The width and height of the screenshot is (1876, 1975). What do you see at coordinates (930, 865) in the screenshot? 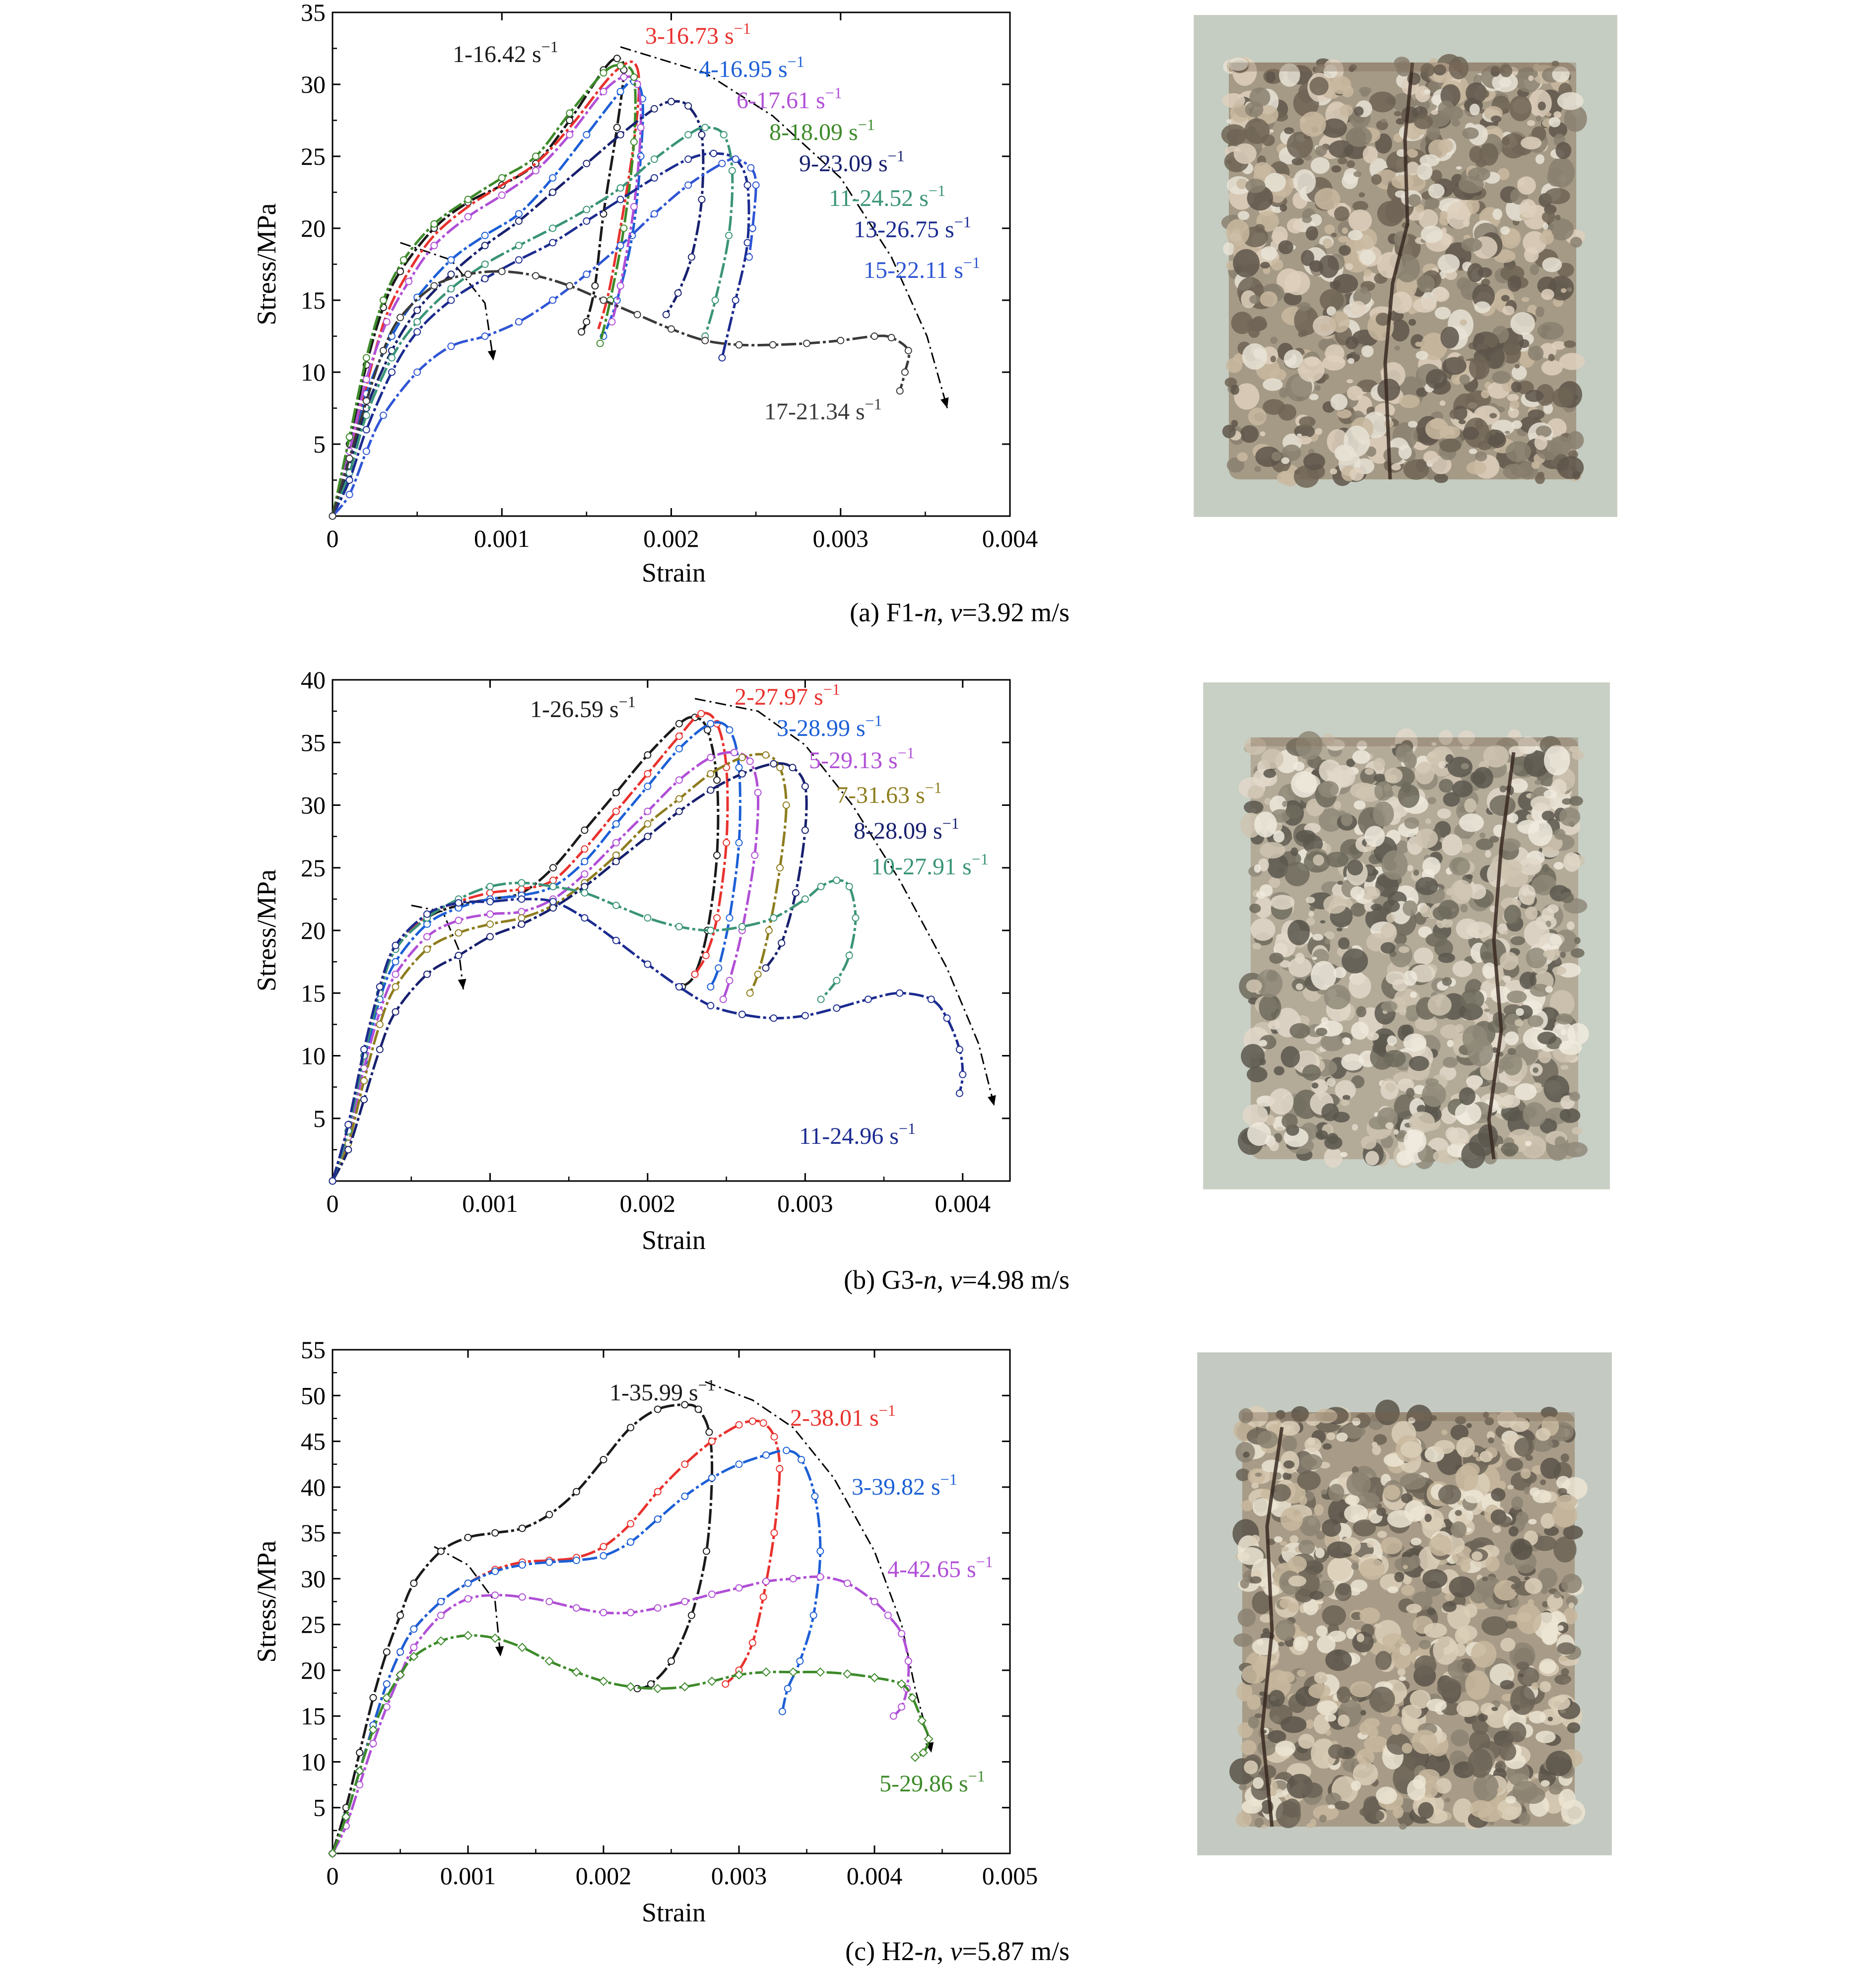
I see `series-label: 10-27.91 s−1` at bounding box center [930, 865].